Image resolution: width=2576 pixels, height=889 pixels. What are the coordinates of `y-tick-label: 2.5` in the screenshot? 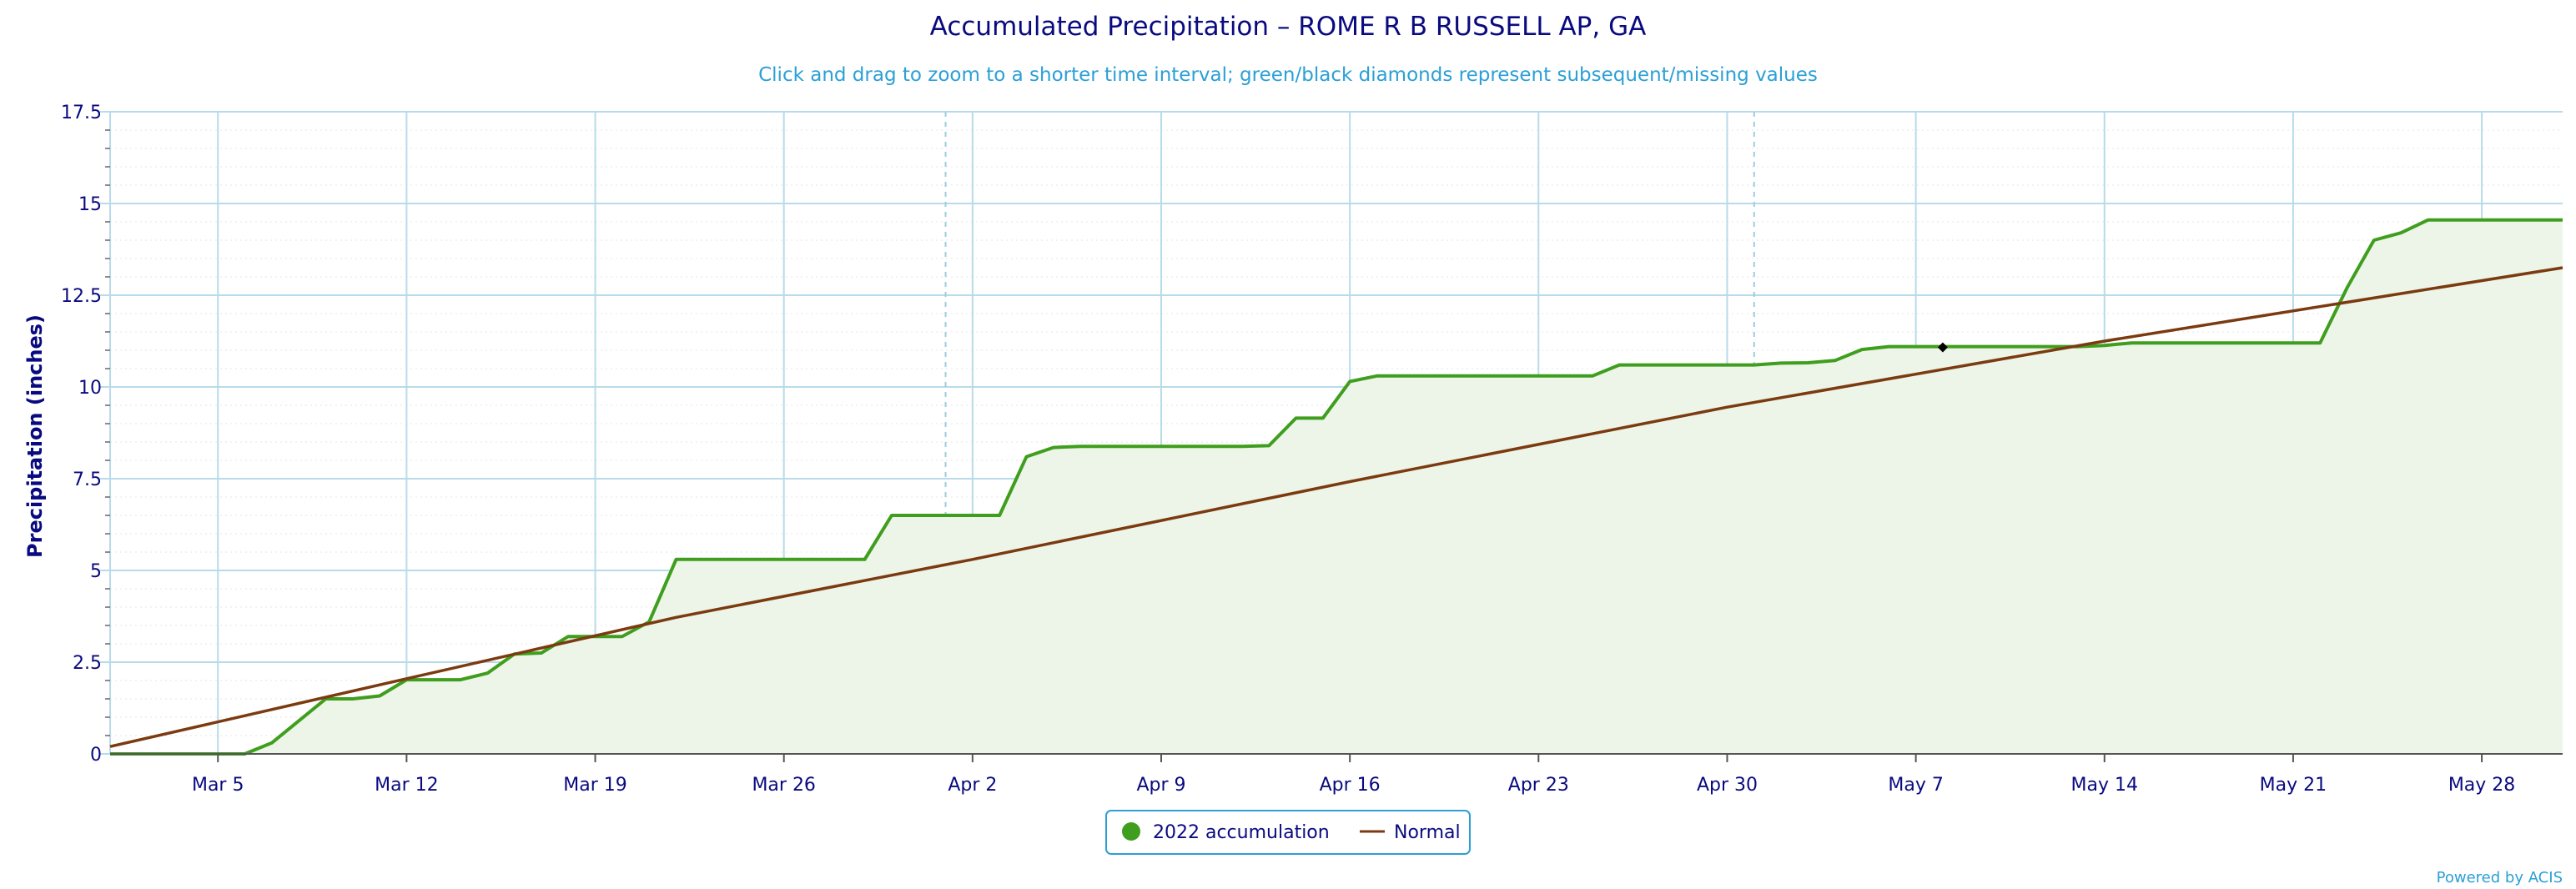 It's located at (87, 663).